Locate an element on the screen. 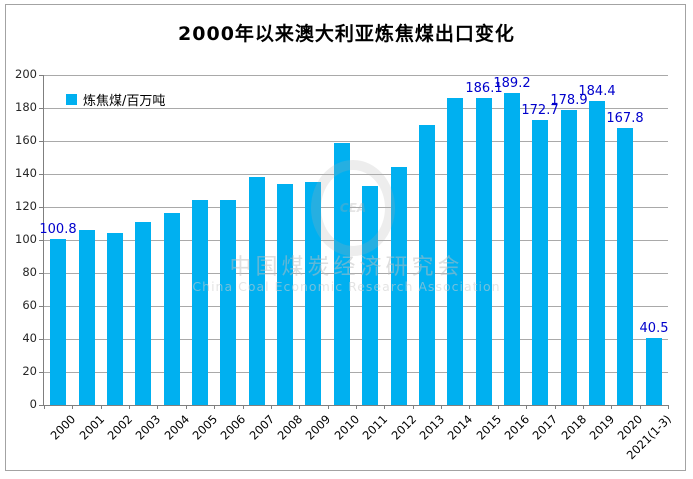 This screenshot has height=479, width=693. y-axis-tick-label: 180 is located at coordinates (26, 107).